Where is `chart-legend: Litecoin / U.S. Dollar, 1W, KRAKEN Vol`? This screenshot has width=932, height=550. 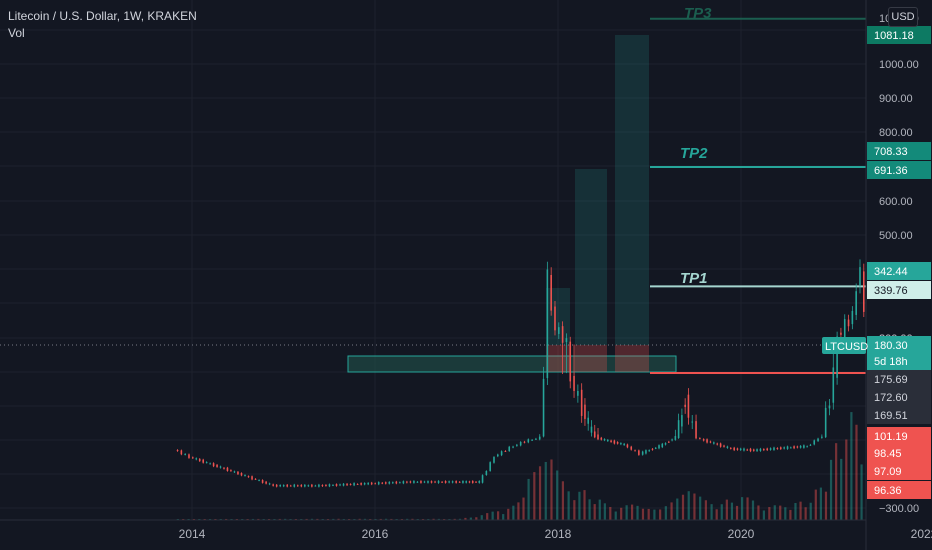 chart-legend: Litecoin / U.S. Dollar, 1W, KRAKEN Vol is located at coordinates (102, 25).